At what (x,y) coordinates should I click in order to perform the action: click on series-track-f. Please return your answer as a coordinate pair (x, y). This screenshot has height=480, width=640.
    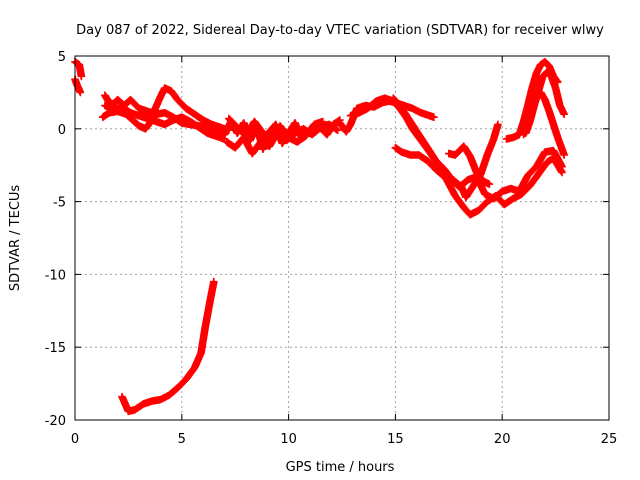
    Looking at the image, I should click on (168, 346).